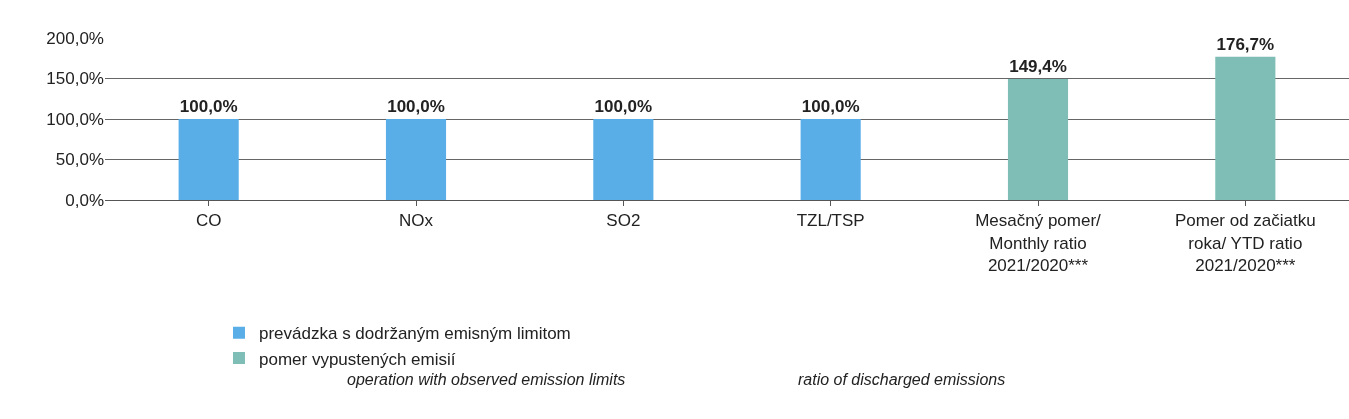 The height and width of the screenshot is (419, 1349). Describe the element at coordinates (1038, 243) in the screenshot. I see `x-tick-label: Mesačný pomer/ Monthly ratio 2021/2020***` at that location.